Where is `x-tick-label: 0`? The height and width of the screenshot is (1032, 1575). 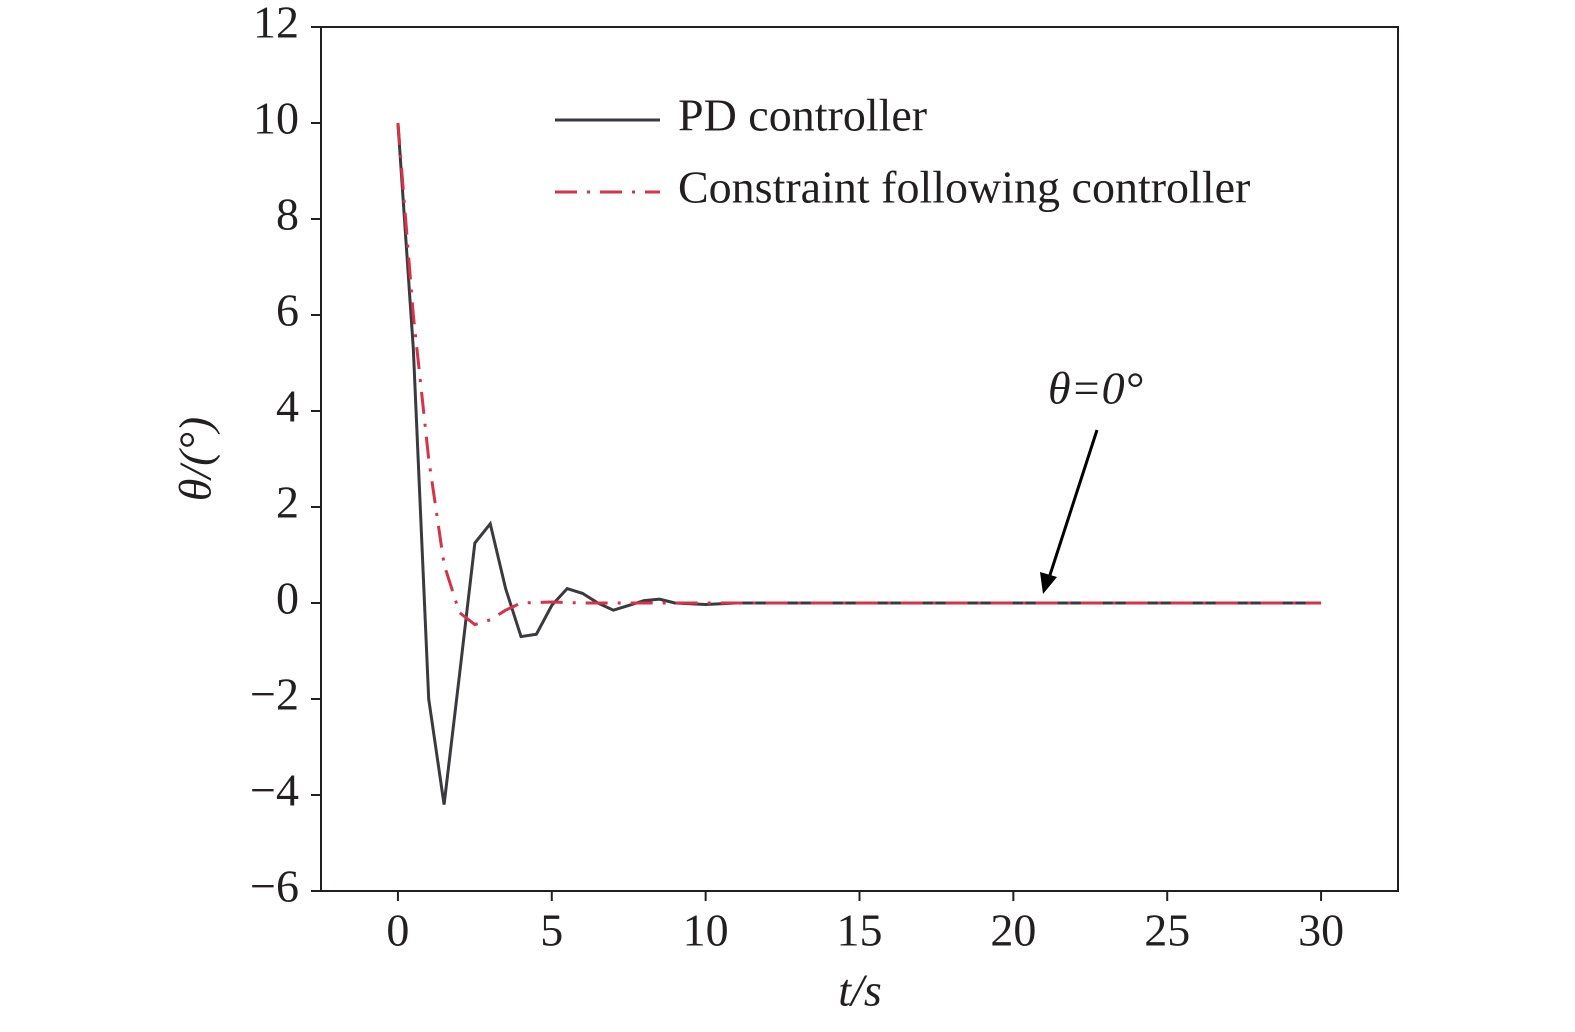 x-tick-label: 0 is located at coordinates (397, 930).